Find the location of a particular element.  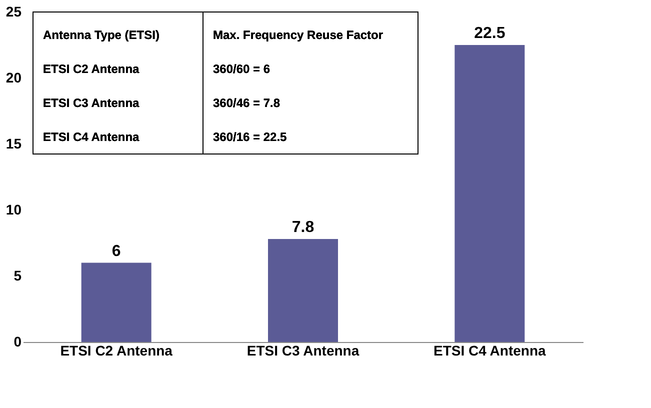

annotation: Antenna Type (ETSI) is located at coordinates (101, 35).